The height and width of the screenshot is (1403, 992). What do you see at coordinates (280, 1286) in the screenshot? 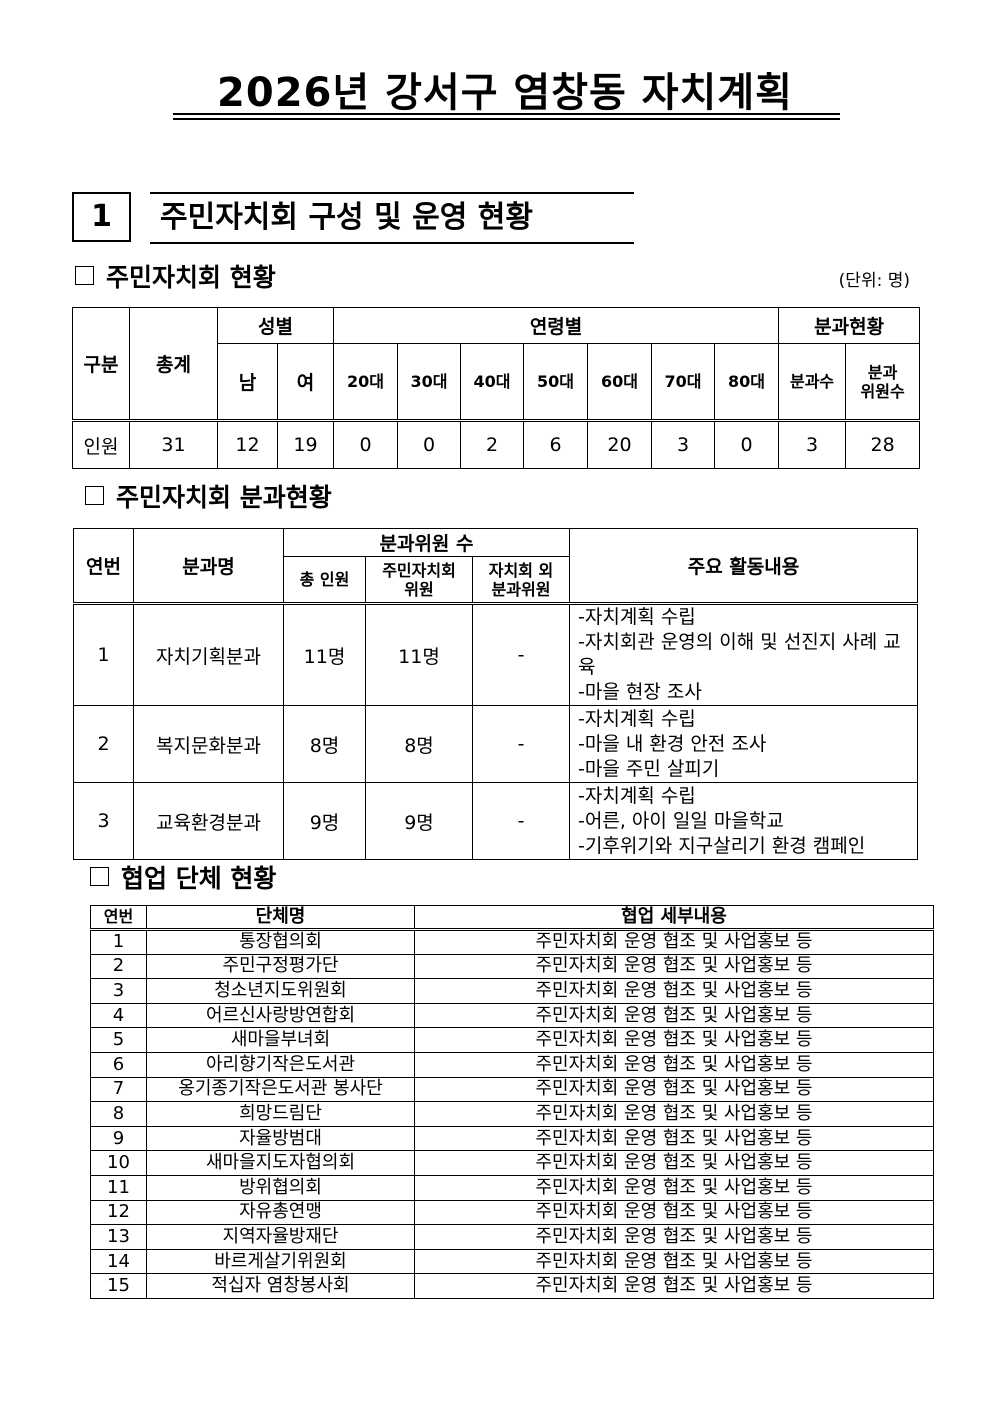
I see `cell-name: 적십자 염창봉사회` at bounding box center [280, 1286].